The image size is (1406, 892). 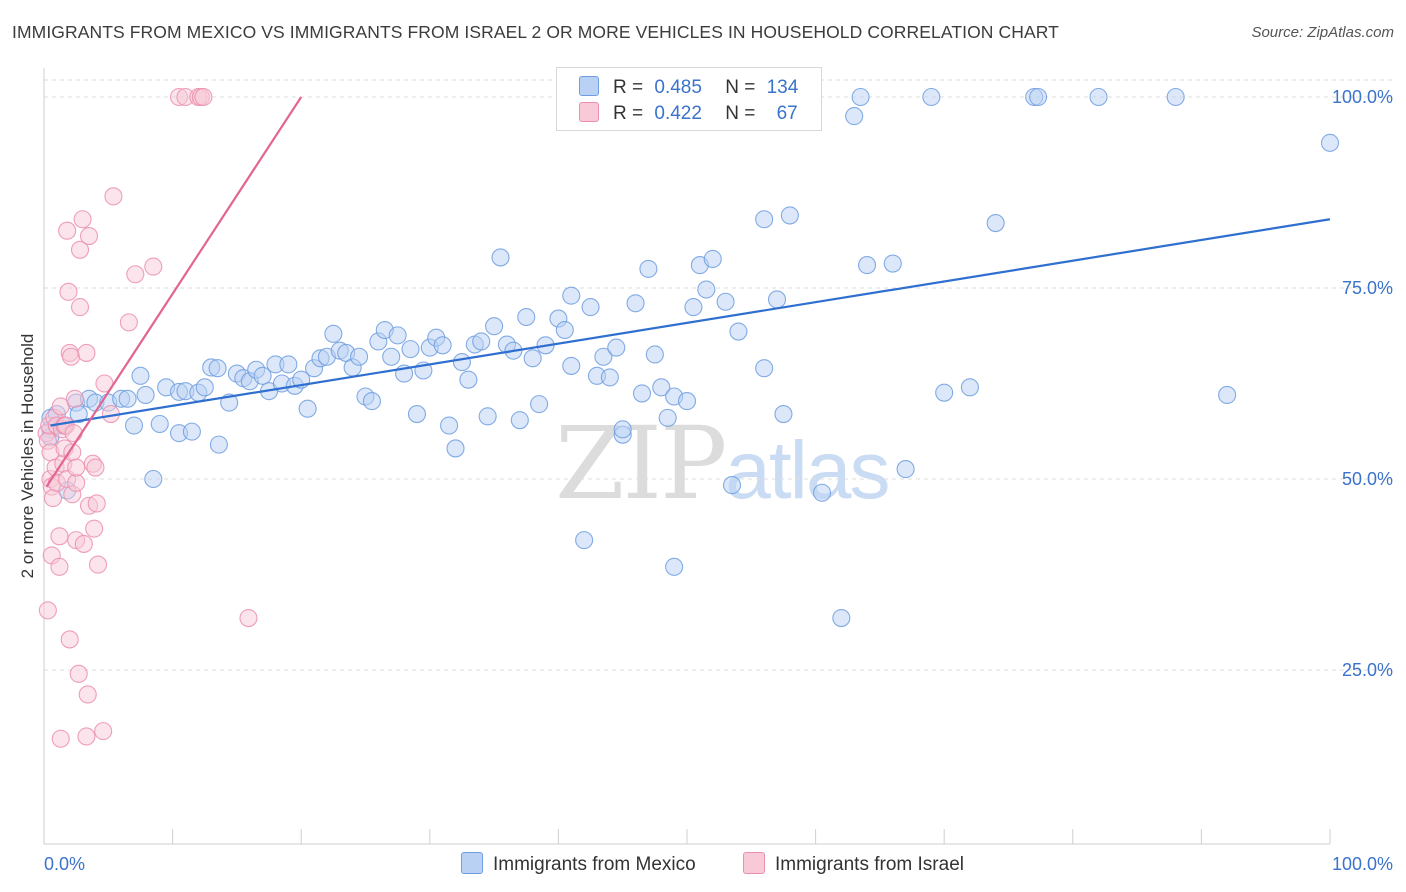 I want to click on y-tick-label: 25.0%, so click(x=1367, y=670).